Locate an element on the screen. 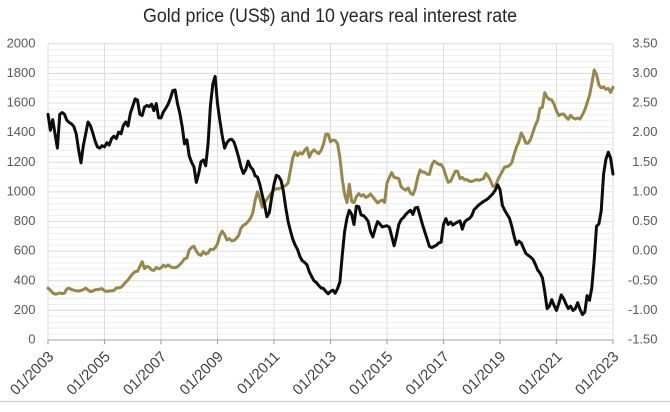  svg-text: 400 is located at coordinates (25, 279).